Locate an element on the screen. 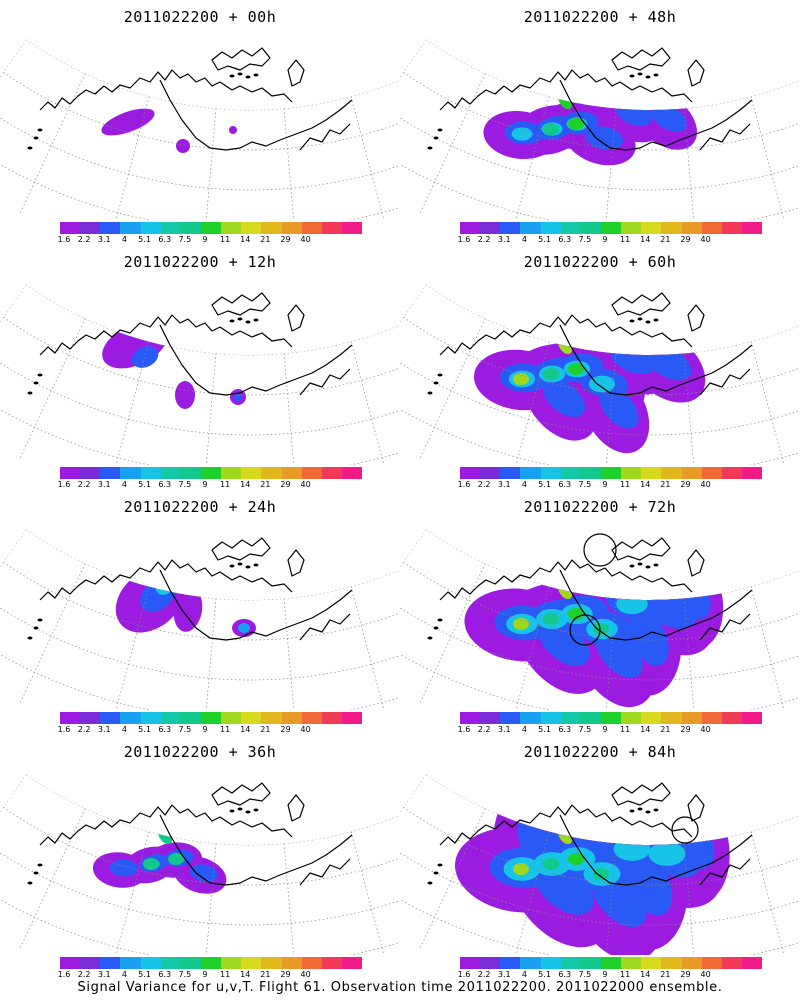 This screenshot has width=800, height=1000. colorbar-label: 6.3 is located at coordinates (165, 729).